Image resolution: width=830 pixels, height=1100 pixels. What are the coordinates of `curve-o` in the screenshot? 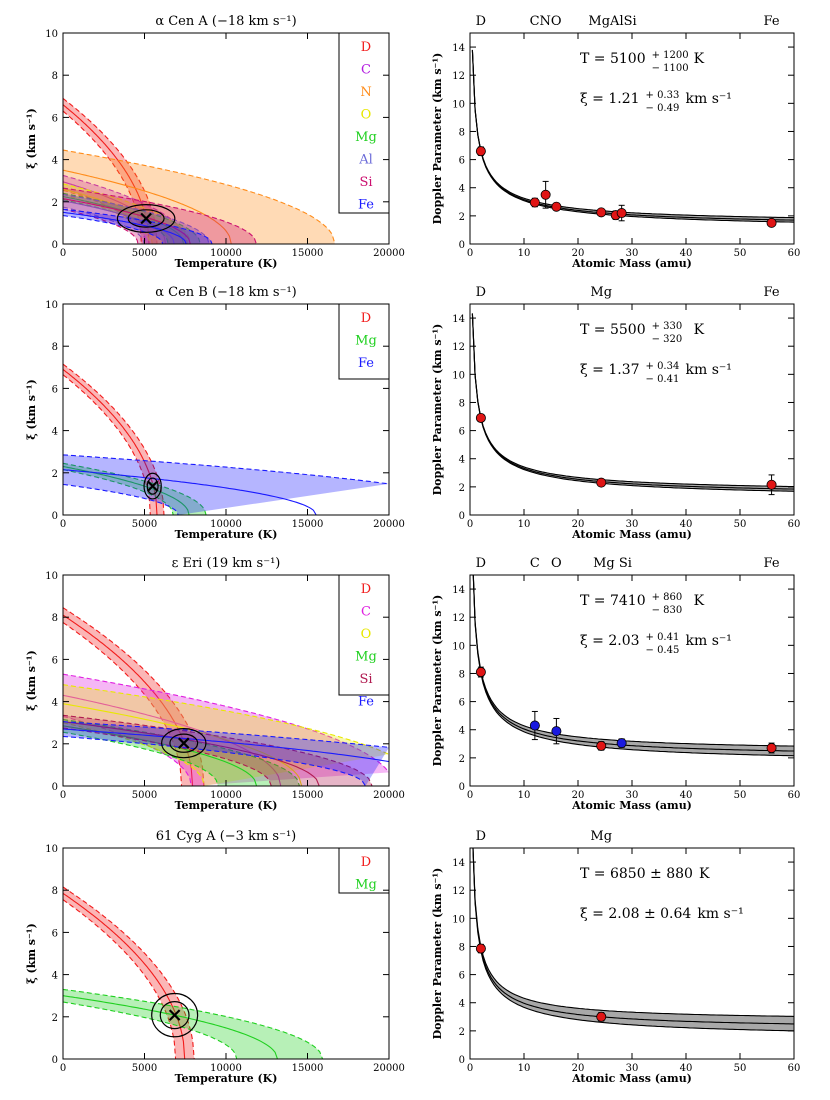 It's located at (183, 744).